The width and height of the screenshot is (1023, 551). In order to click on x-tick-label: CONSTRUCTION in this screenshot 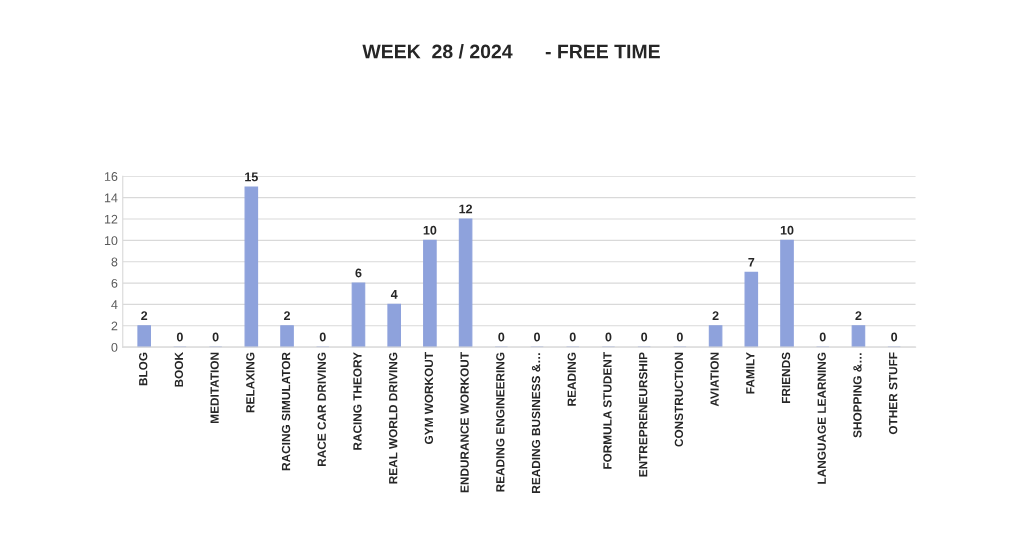, I will do `click(679, 399)`.